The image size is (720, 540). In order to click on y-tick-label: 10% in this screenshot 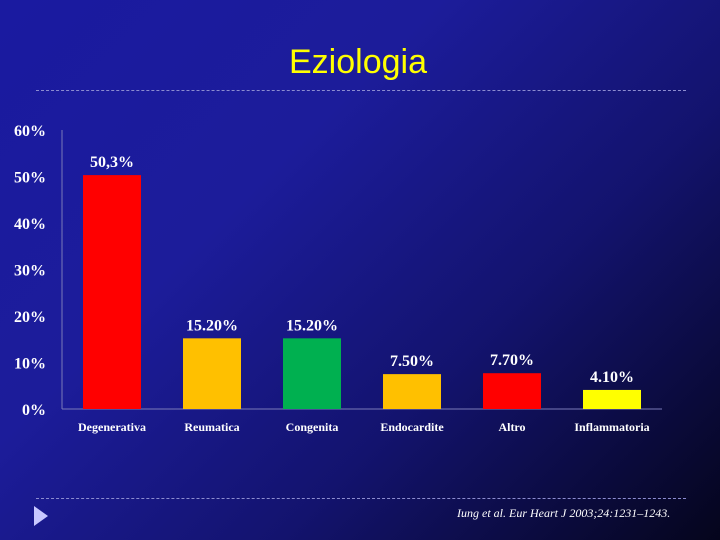, I will do `click(30, 364)`.